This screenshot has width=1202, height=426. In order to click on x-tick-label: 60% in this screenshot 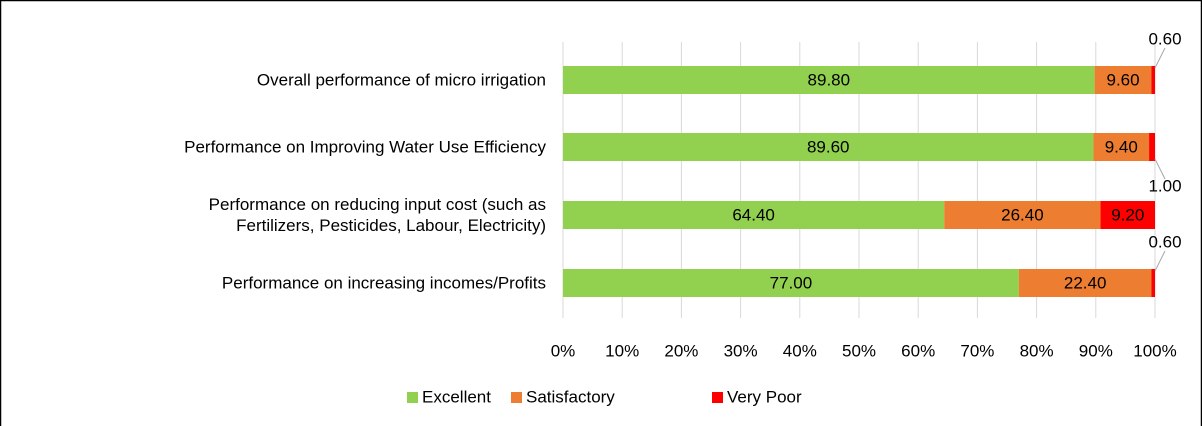, I will do `click(918, 350)`.